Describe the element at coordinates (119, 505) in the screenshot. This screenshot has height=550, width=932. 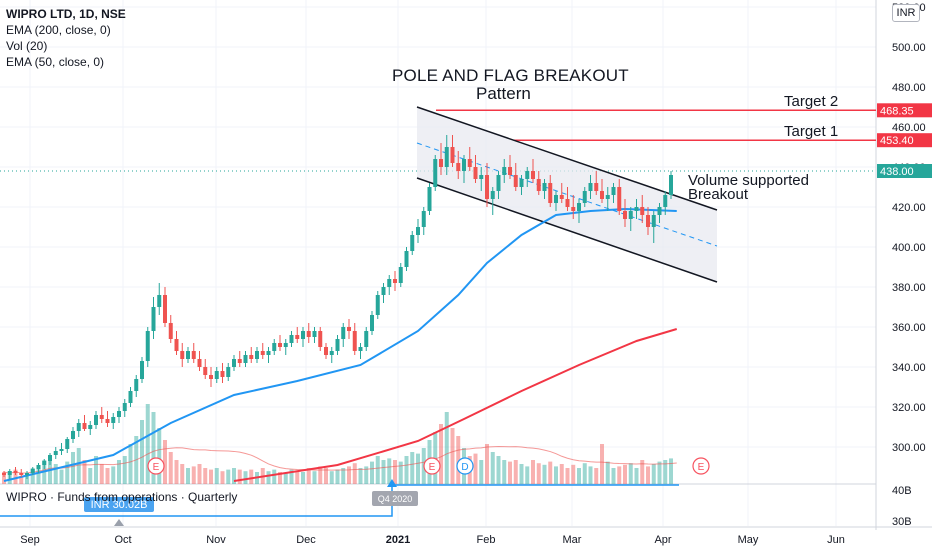
I see `ffo-value-label: INR 30.02B` at that location.